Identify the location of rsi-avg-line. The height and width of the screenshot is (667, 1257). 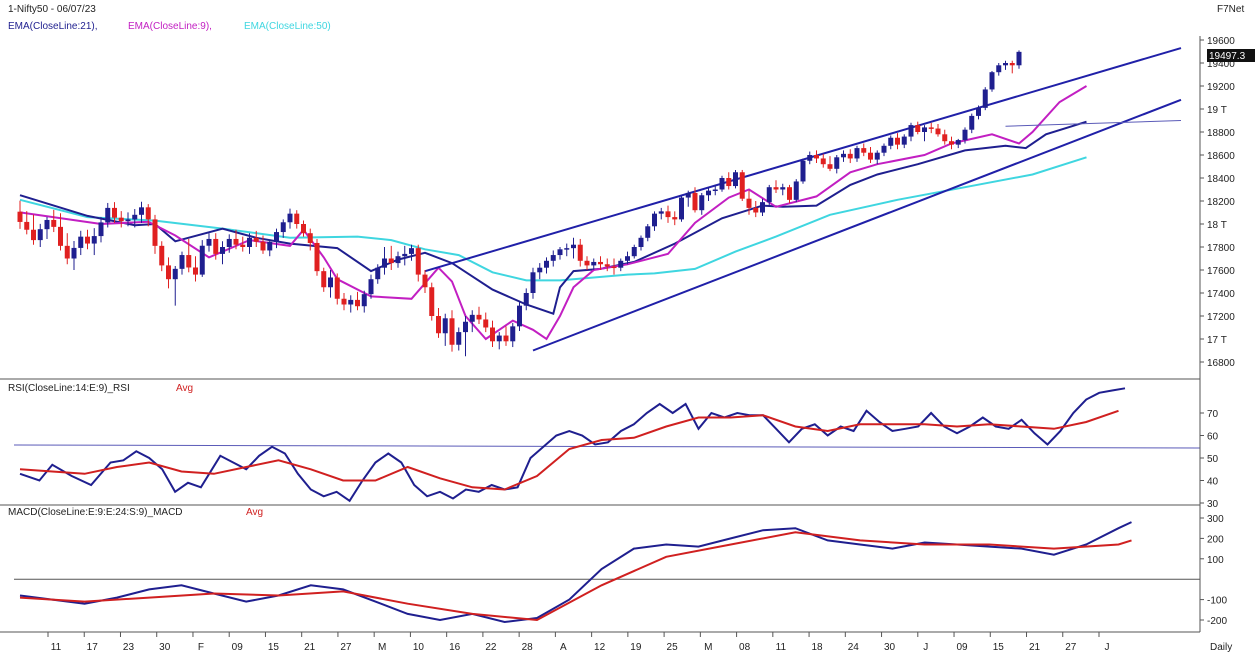
(569, 450).